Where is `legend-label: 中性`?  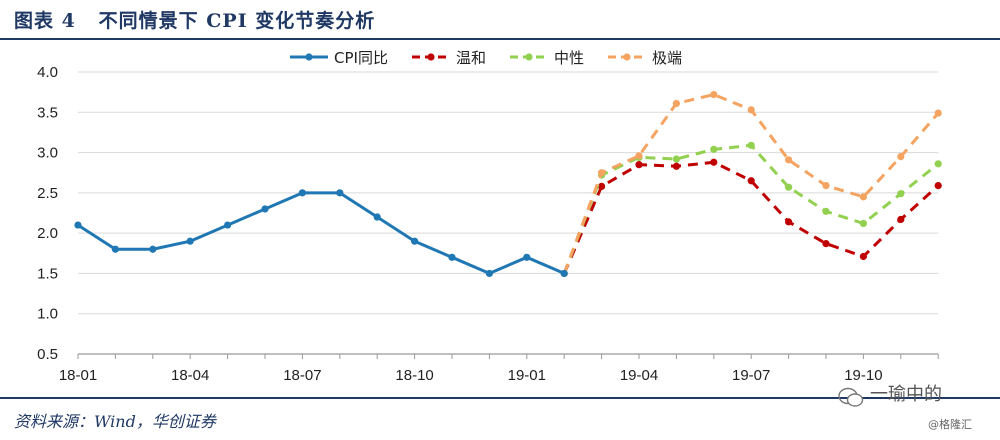 legend-label: 中性 is located at coordinates (568, 57).